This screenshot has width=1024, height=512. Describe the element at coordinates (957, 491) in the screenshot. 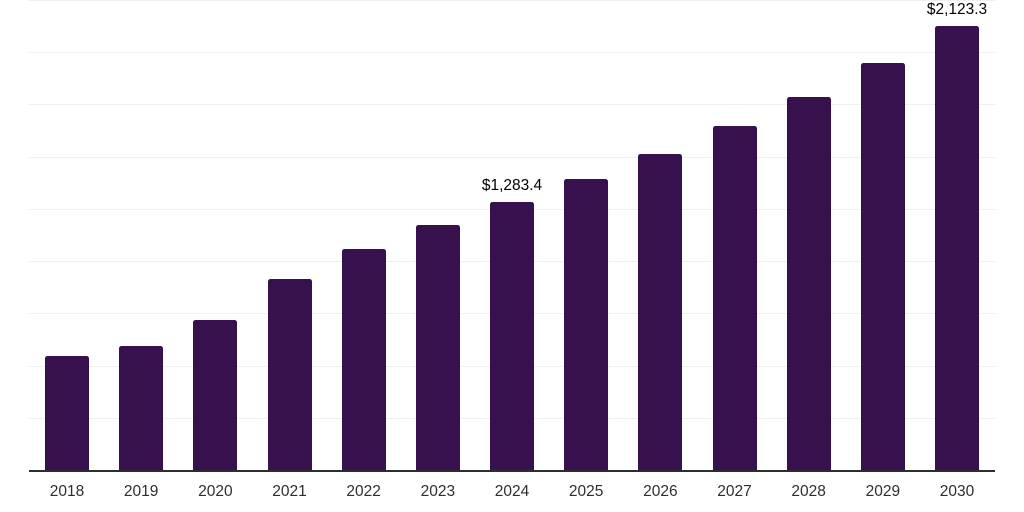

I see `x-tick-2030: 2030` at that location.